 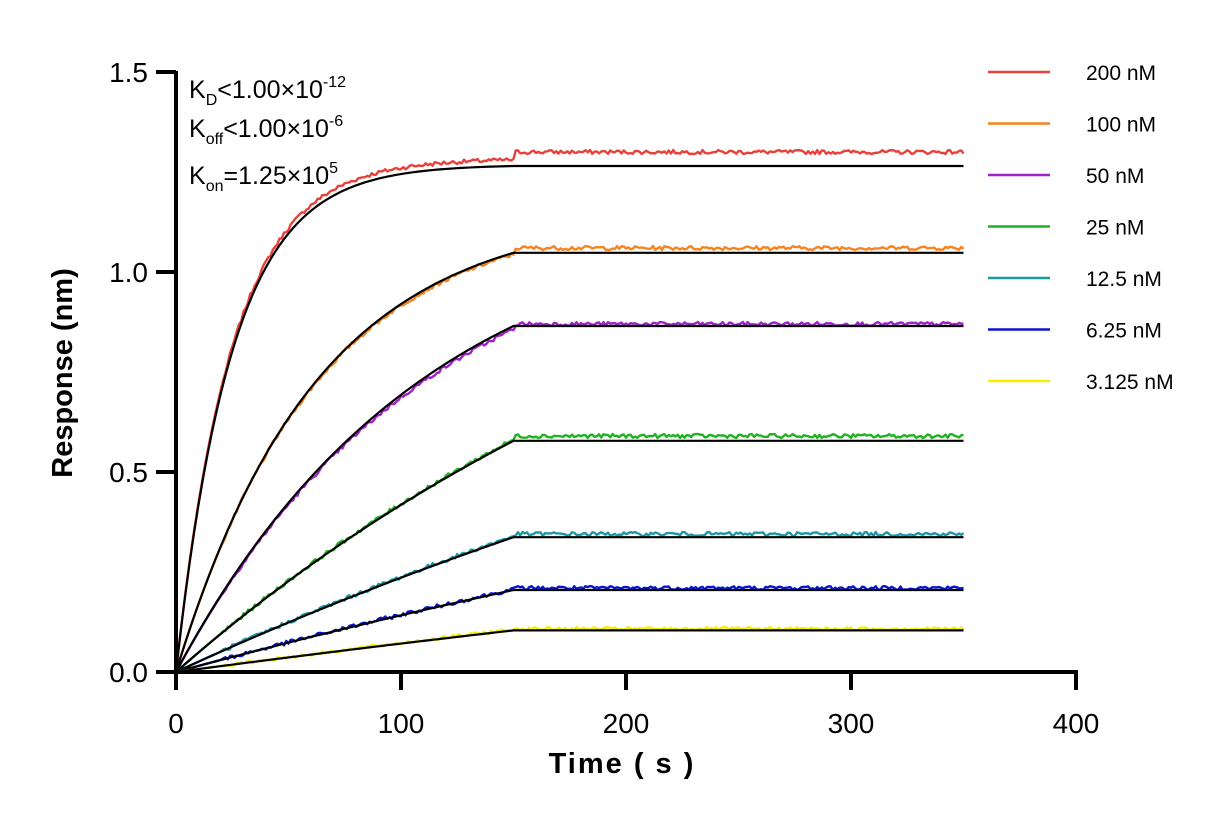 I want to click on legend-item: 3.125 nM, so click(x=1081, y=382).